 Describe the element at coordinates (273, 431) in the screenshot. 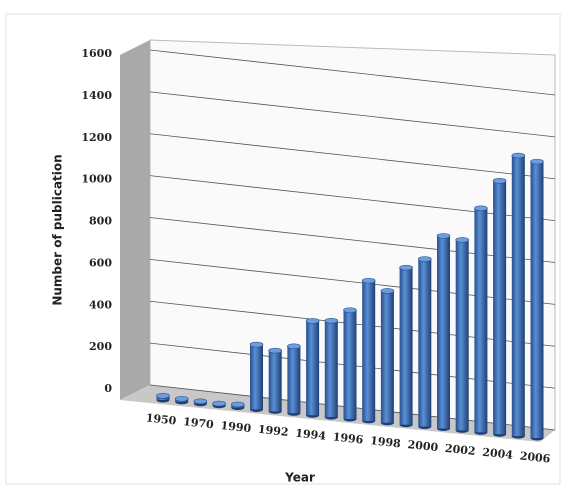

I see `x-tick-label: 1992` at that location.